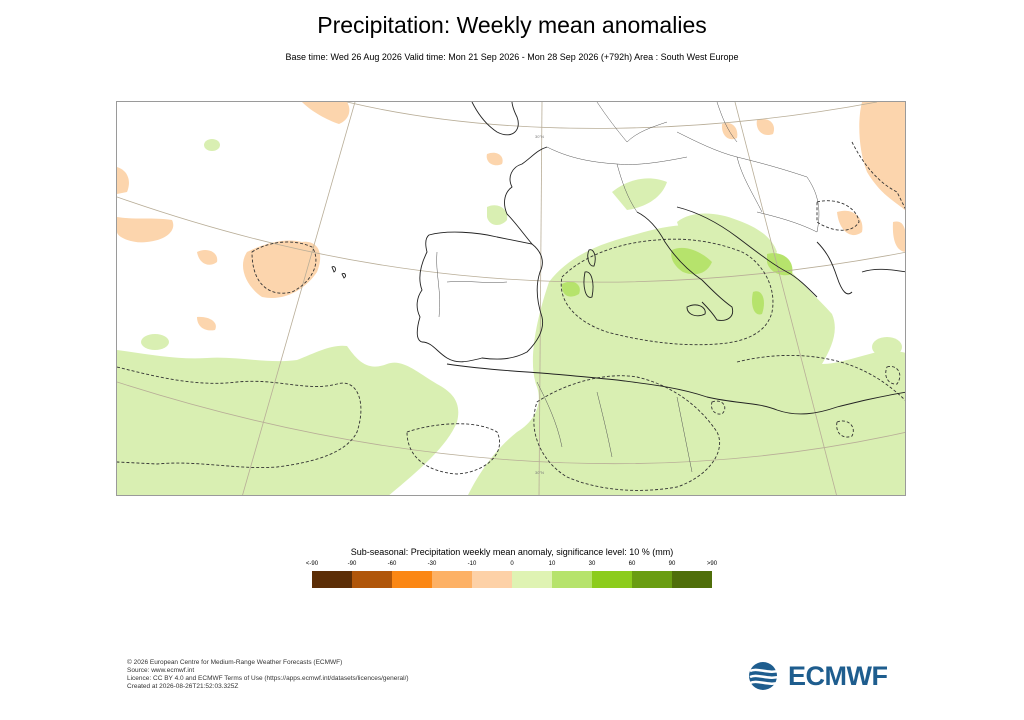  Describe the element at coordinates (882, 156) in the screenshot. I see `east-europe-negative` at that location.